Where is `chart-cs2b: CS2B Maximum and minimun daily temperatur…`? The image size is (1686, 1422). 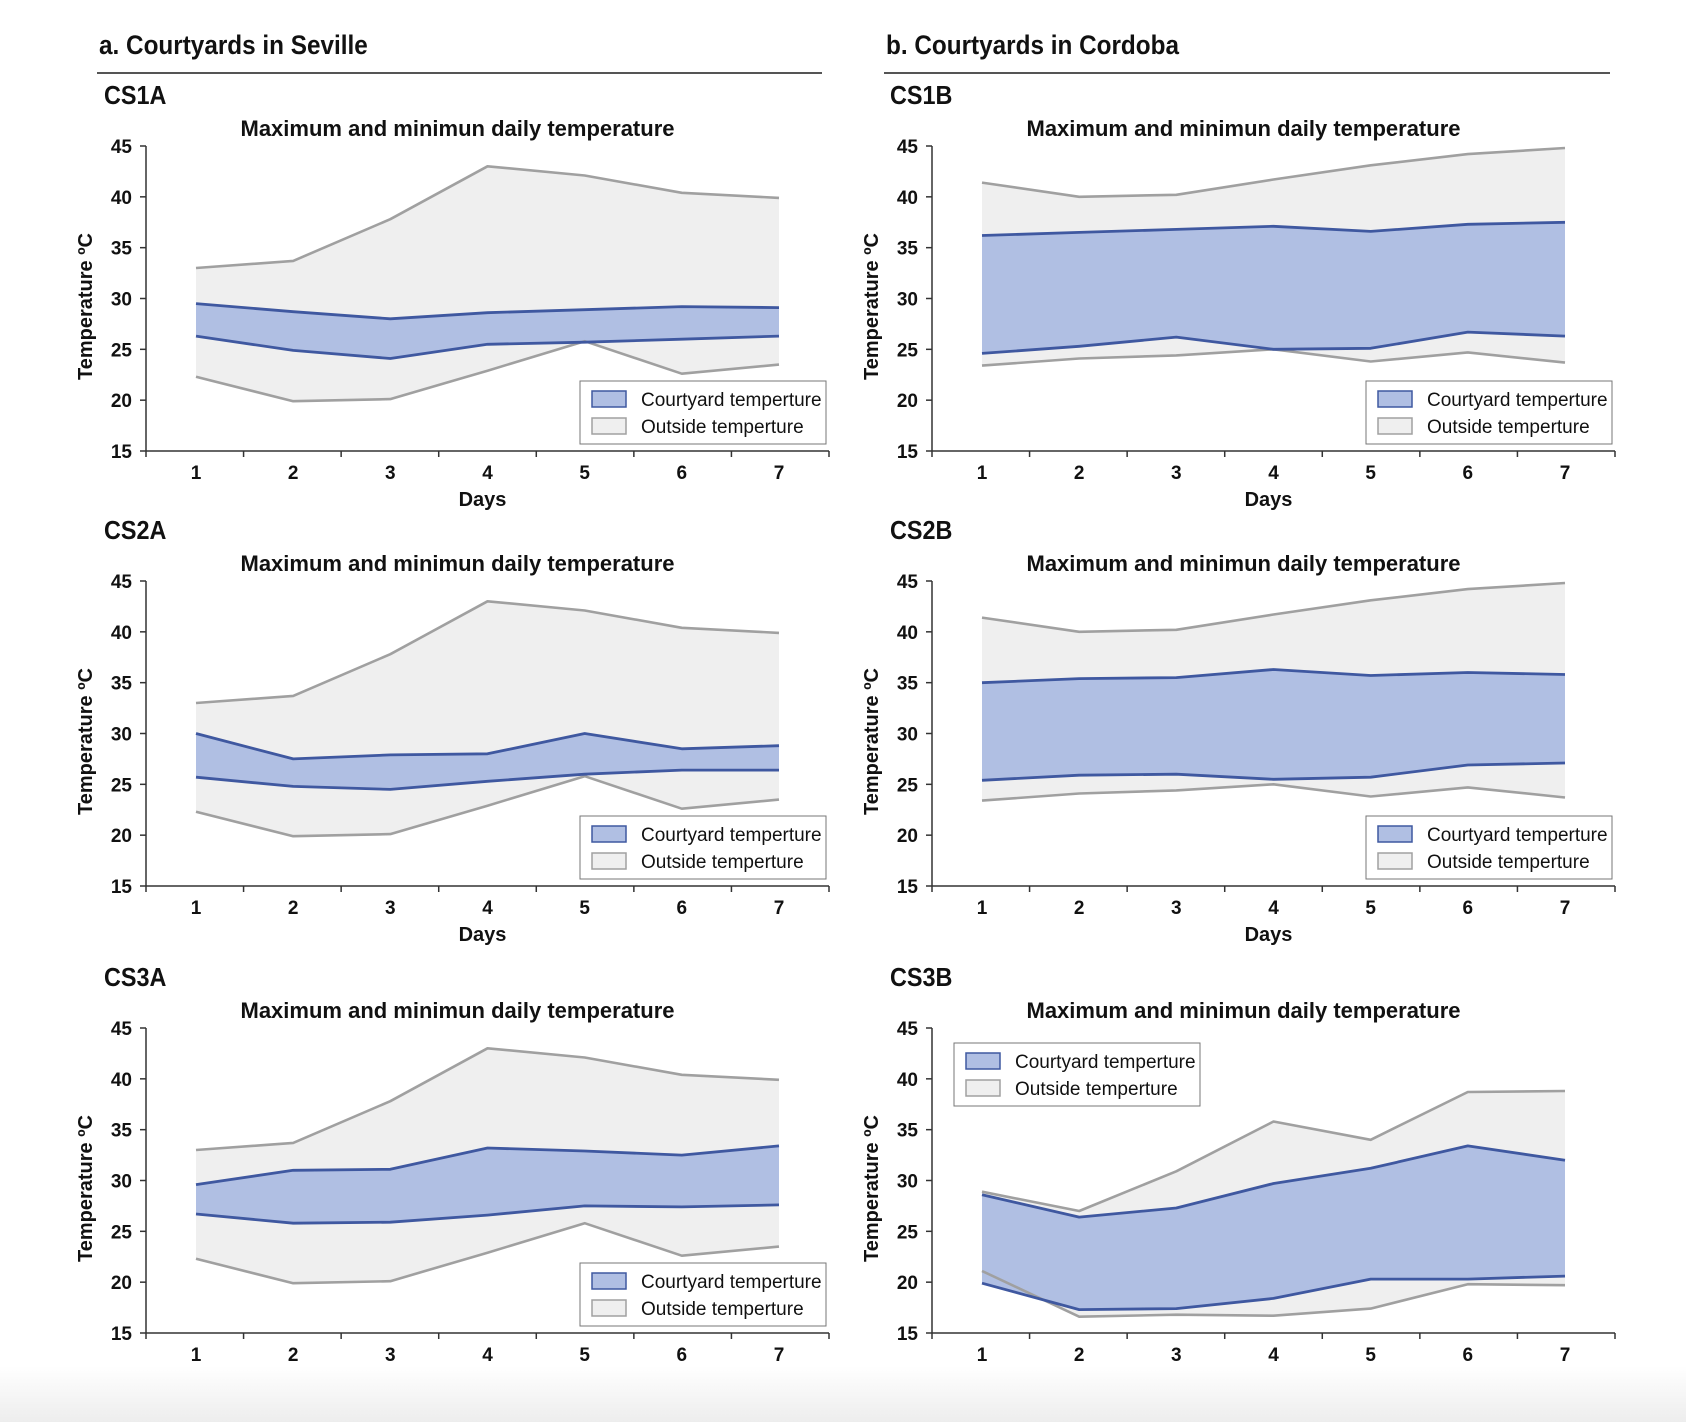
chart-cs2b: CS2B Maximum and minimun daily temperatur… is located at coordinates (1238, 731).